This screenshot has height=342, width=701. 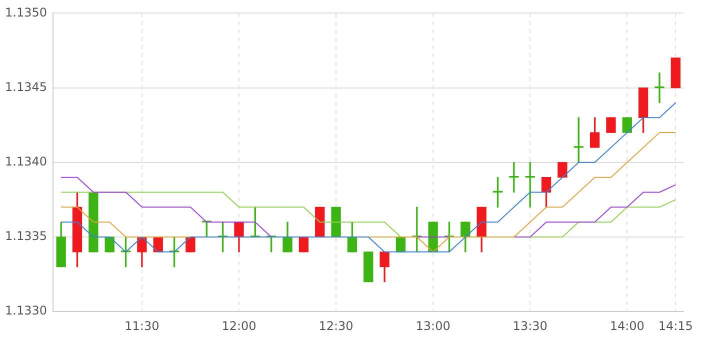 What do you see at coordinates (142, 325) in the screenshot?
I see `x-tick-label: 11:30` at bounding box center [142, 325].